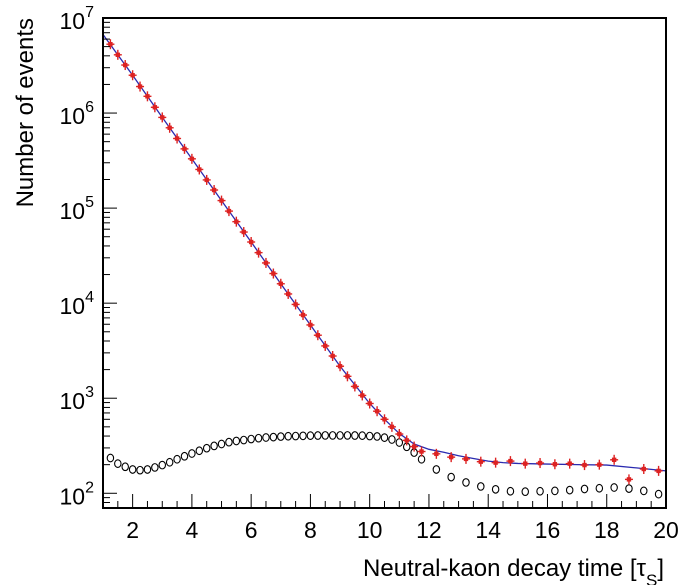 The height and width of the screenshot is (585, 685). Describe the element at coordinates (89, 202) in the screenshot. I see `y-tick-exponent: 5` at that location.